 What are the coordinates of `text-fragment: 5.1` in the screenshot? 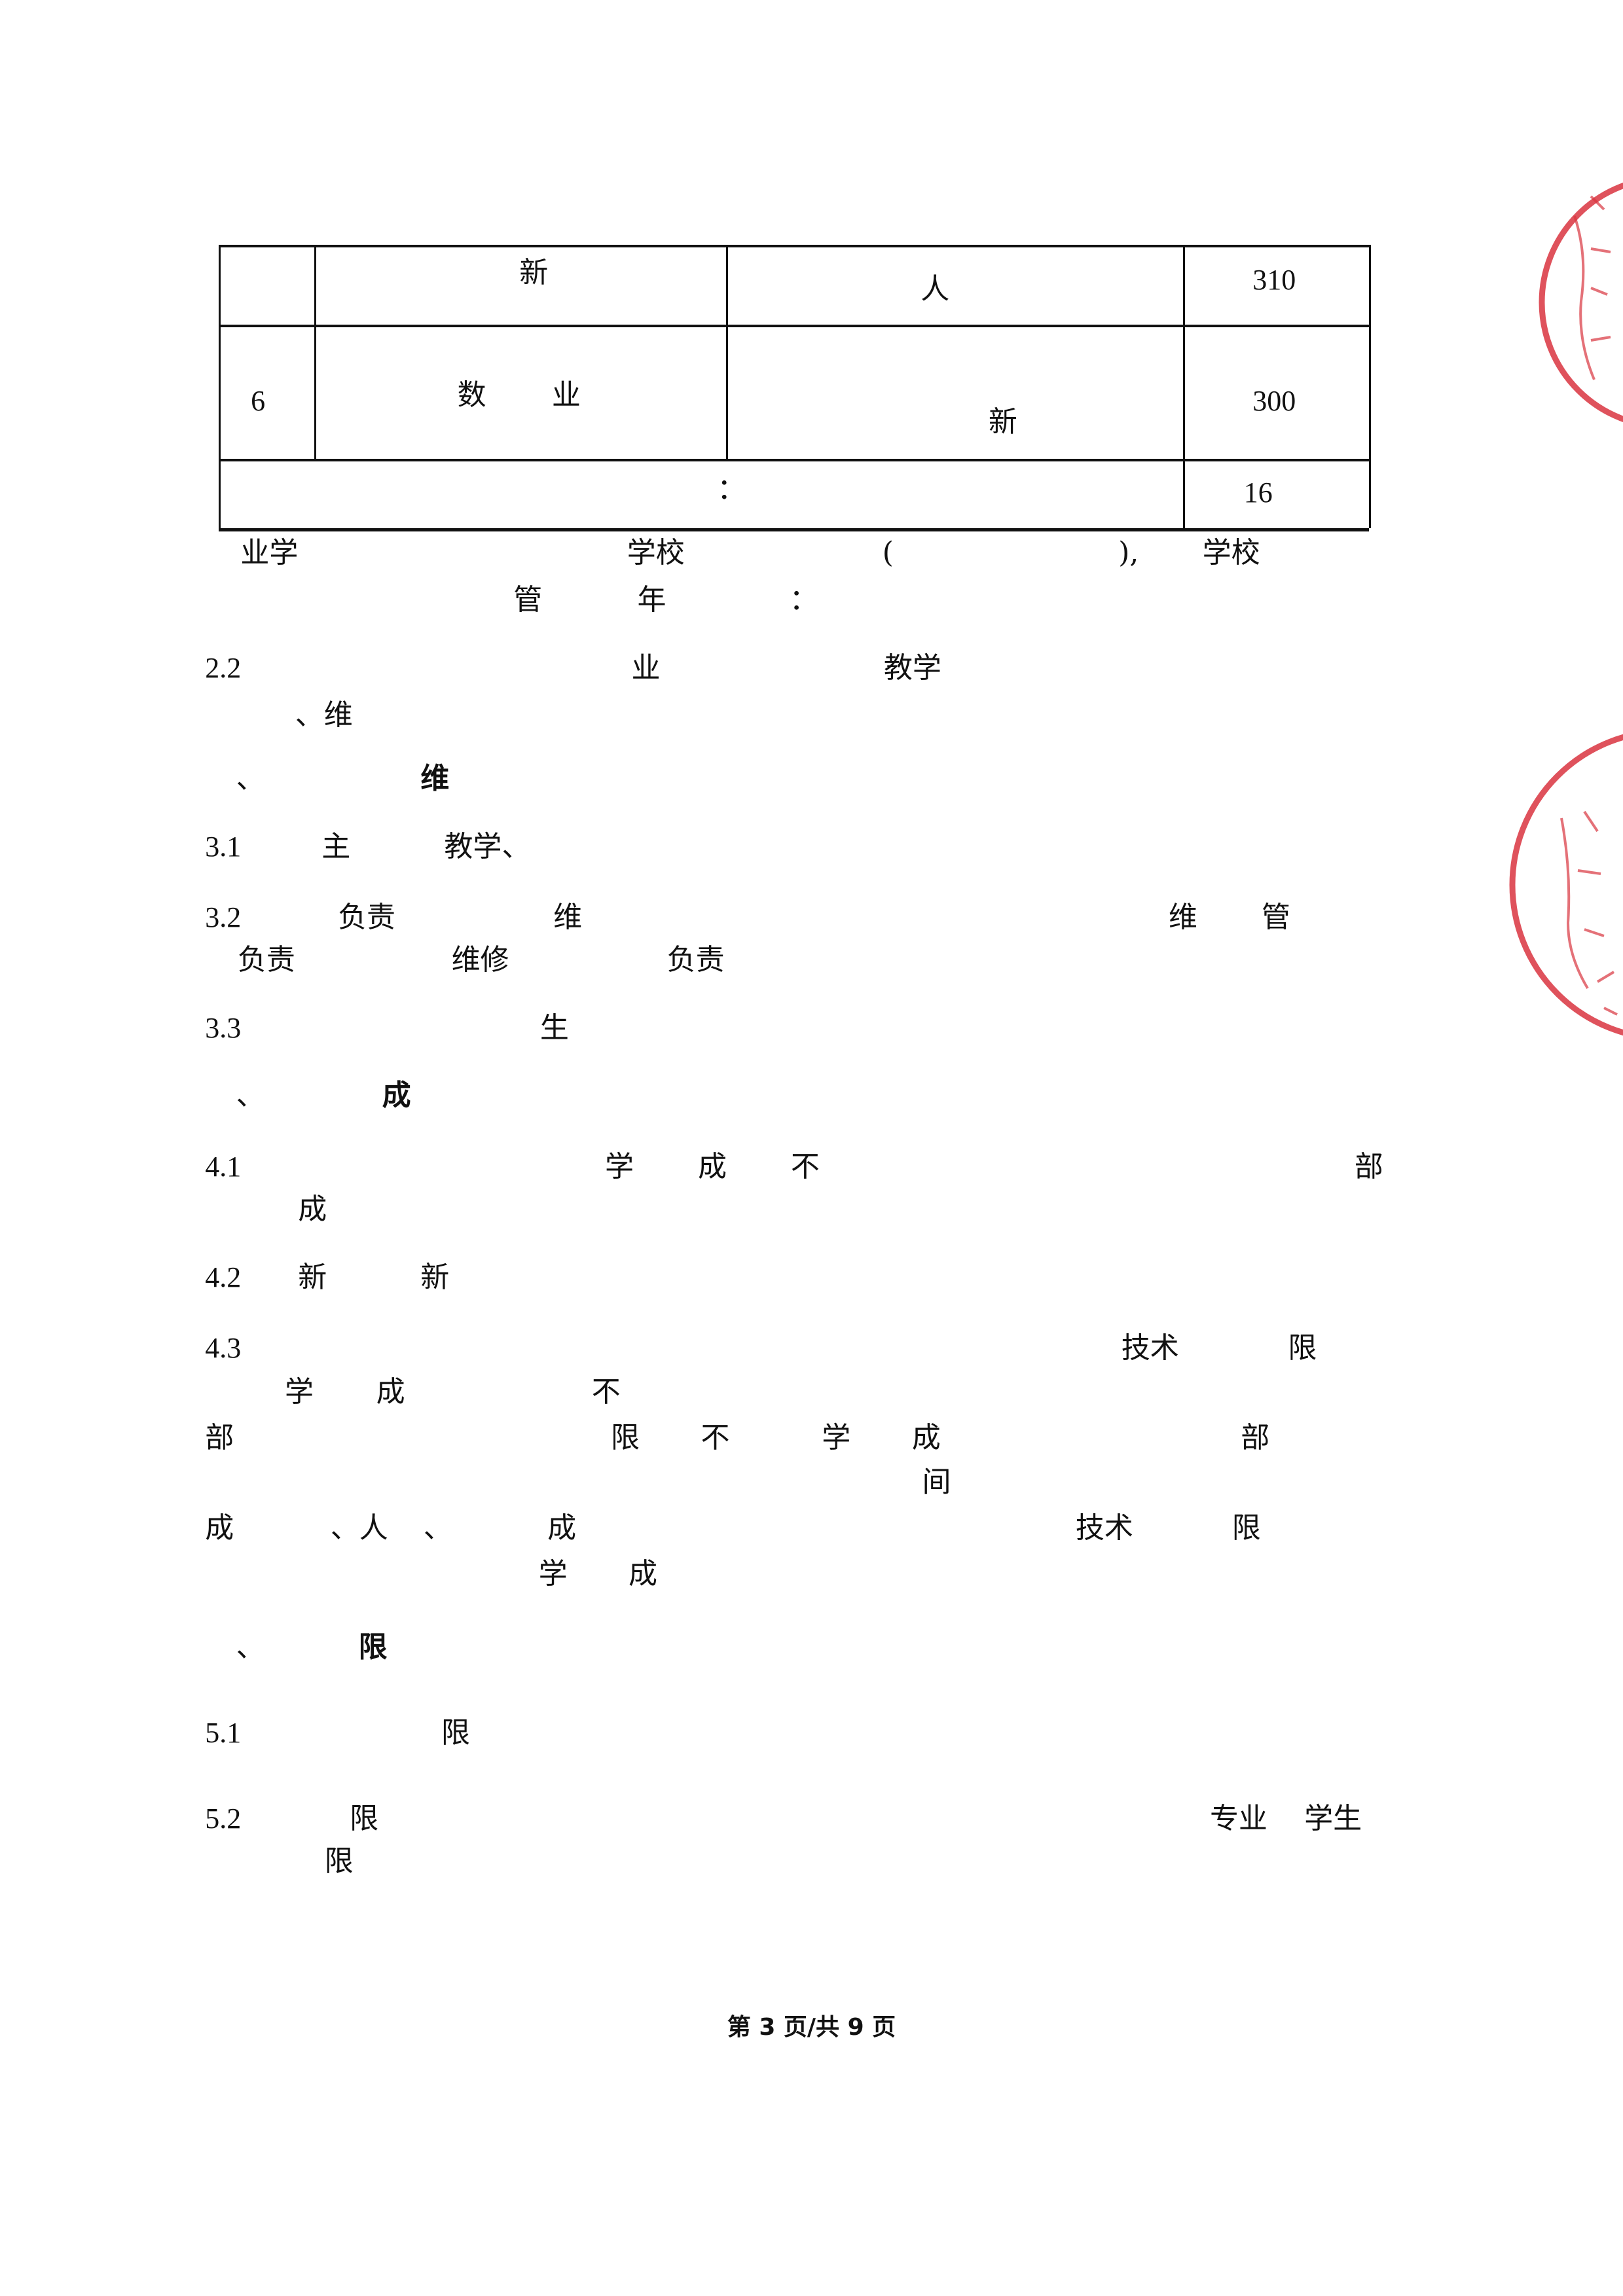 It's located at (223, 1733).